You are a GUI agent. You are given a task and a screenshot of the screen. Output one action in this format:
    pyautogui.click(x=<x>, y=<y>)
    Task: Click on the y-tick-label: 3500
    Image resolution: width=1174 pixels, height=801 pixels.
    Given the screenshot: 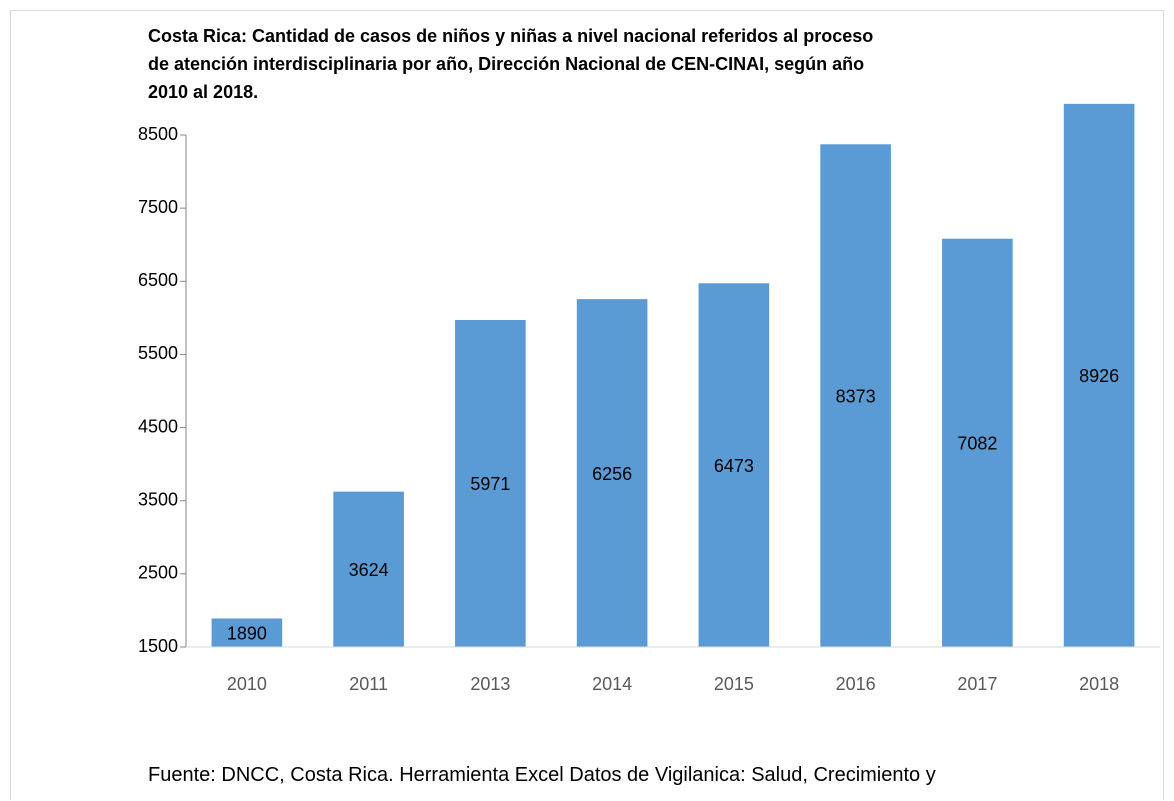 What is the action you would take?
    pyautogui.click(x=158, y=499)
    